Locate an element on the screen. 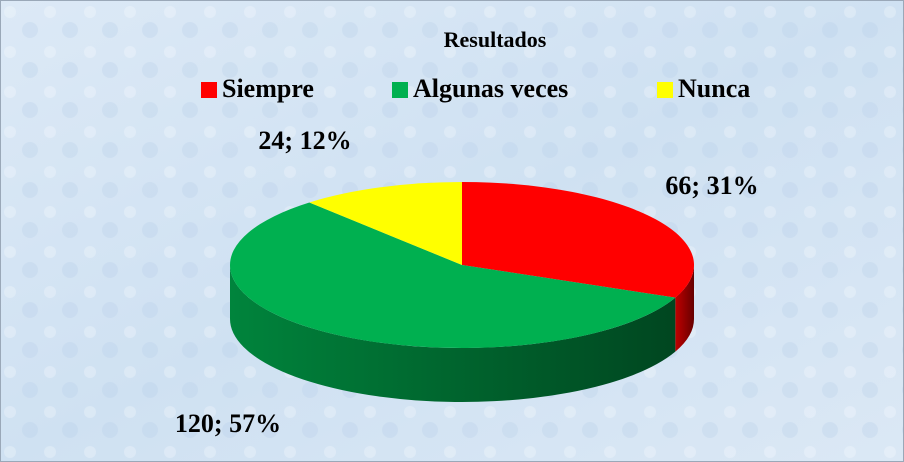  data-label: 120; 57% is located at coordinates (228, 423).